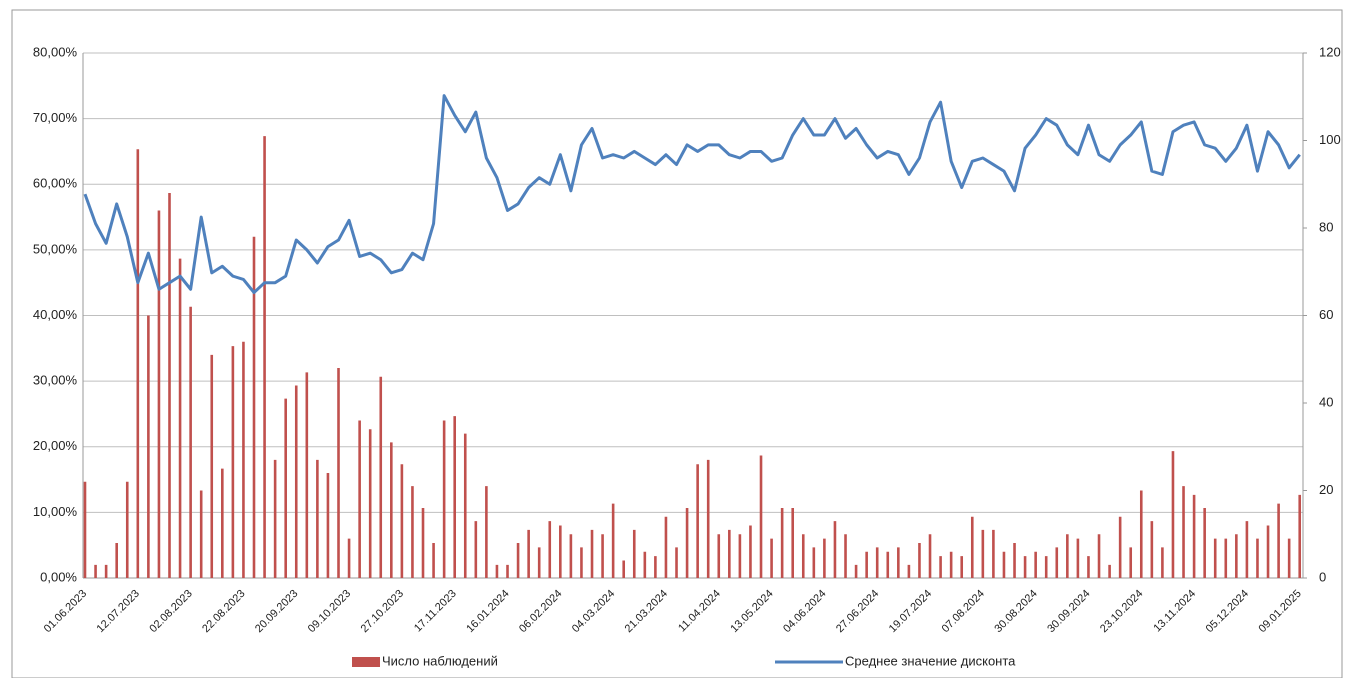  I want to click on y-tick-label: 0,00%, so click(58, 576).